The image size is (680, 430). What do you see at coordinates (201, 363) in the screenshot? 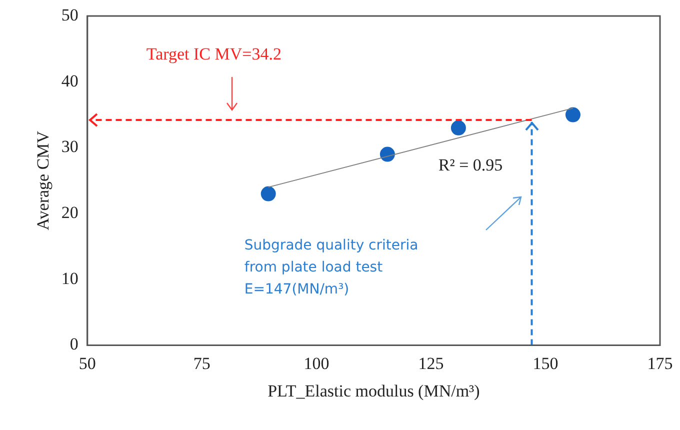
I see `x-tick-label: 75` at bounding box center [201, 363].